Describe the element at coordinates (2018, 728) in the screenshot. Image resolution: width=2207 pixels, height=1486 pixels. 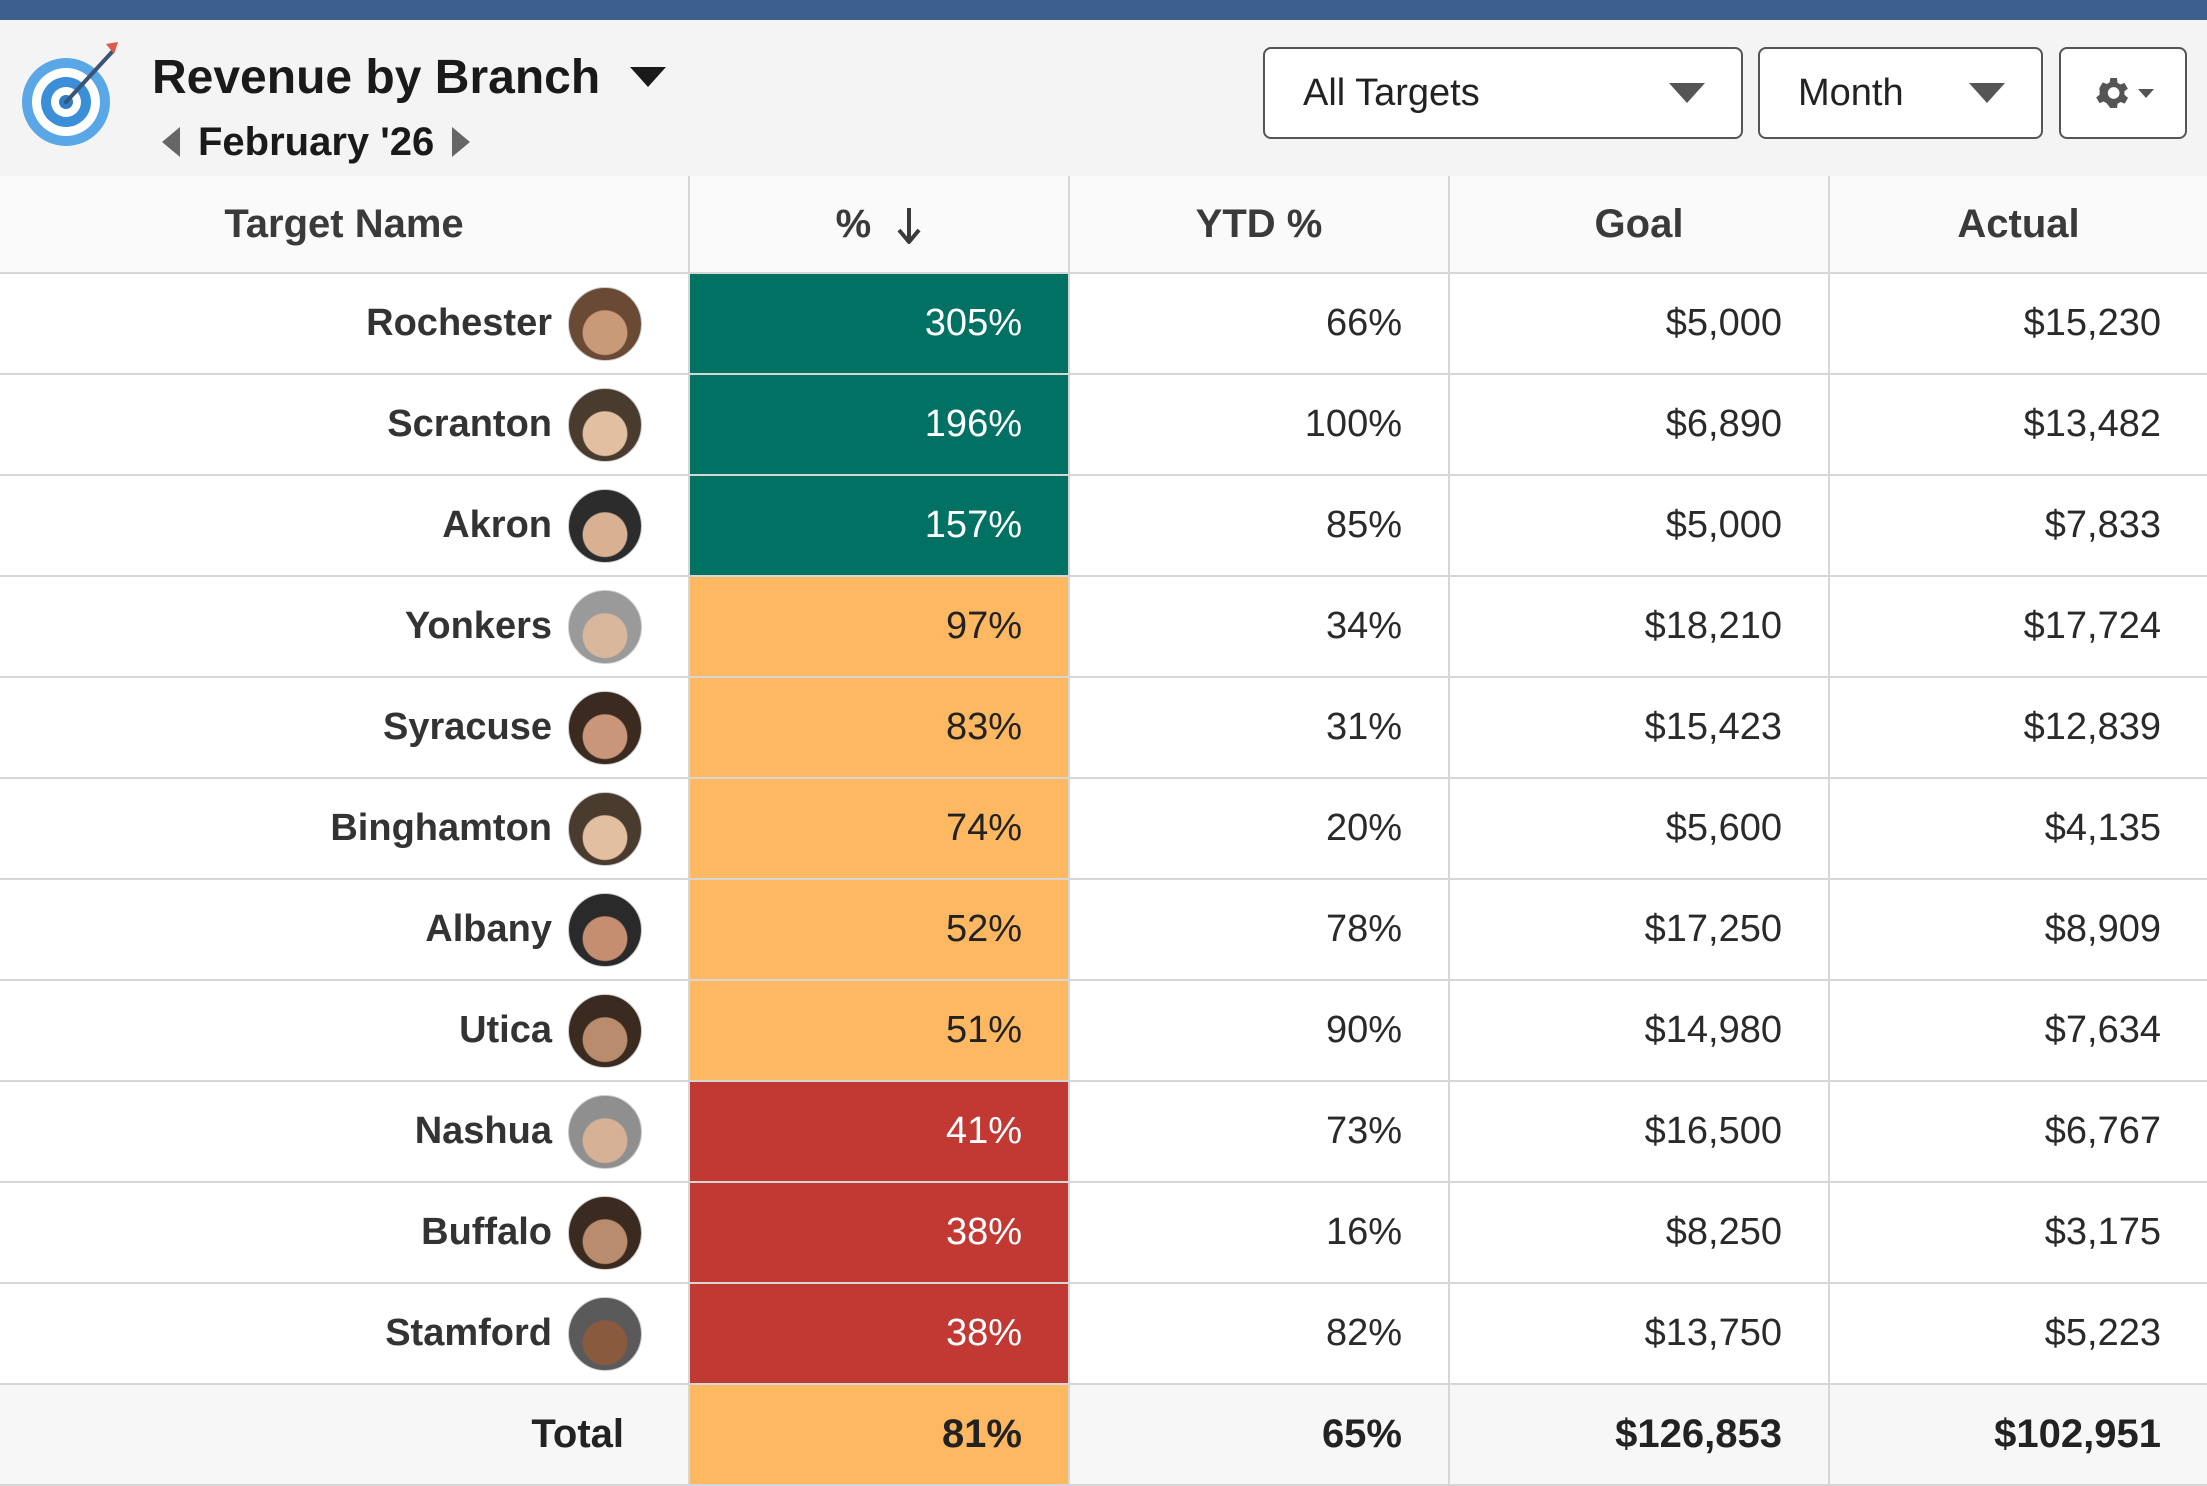
I see `actual-cell: $12,839` at that location.